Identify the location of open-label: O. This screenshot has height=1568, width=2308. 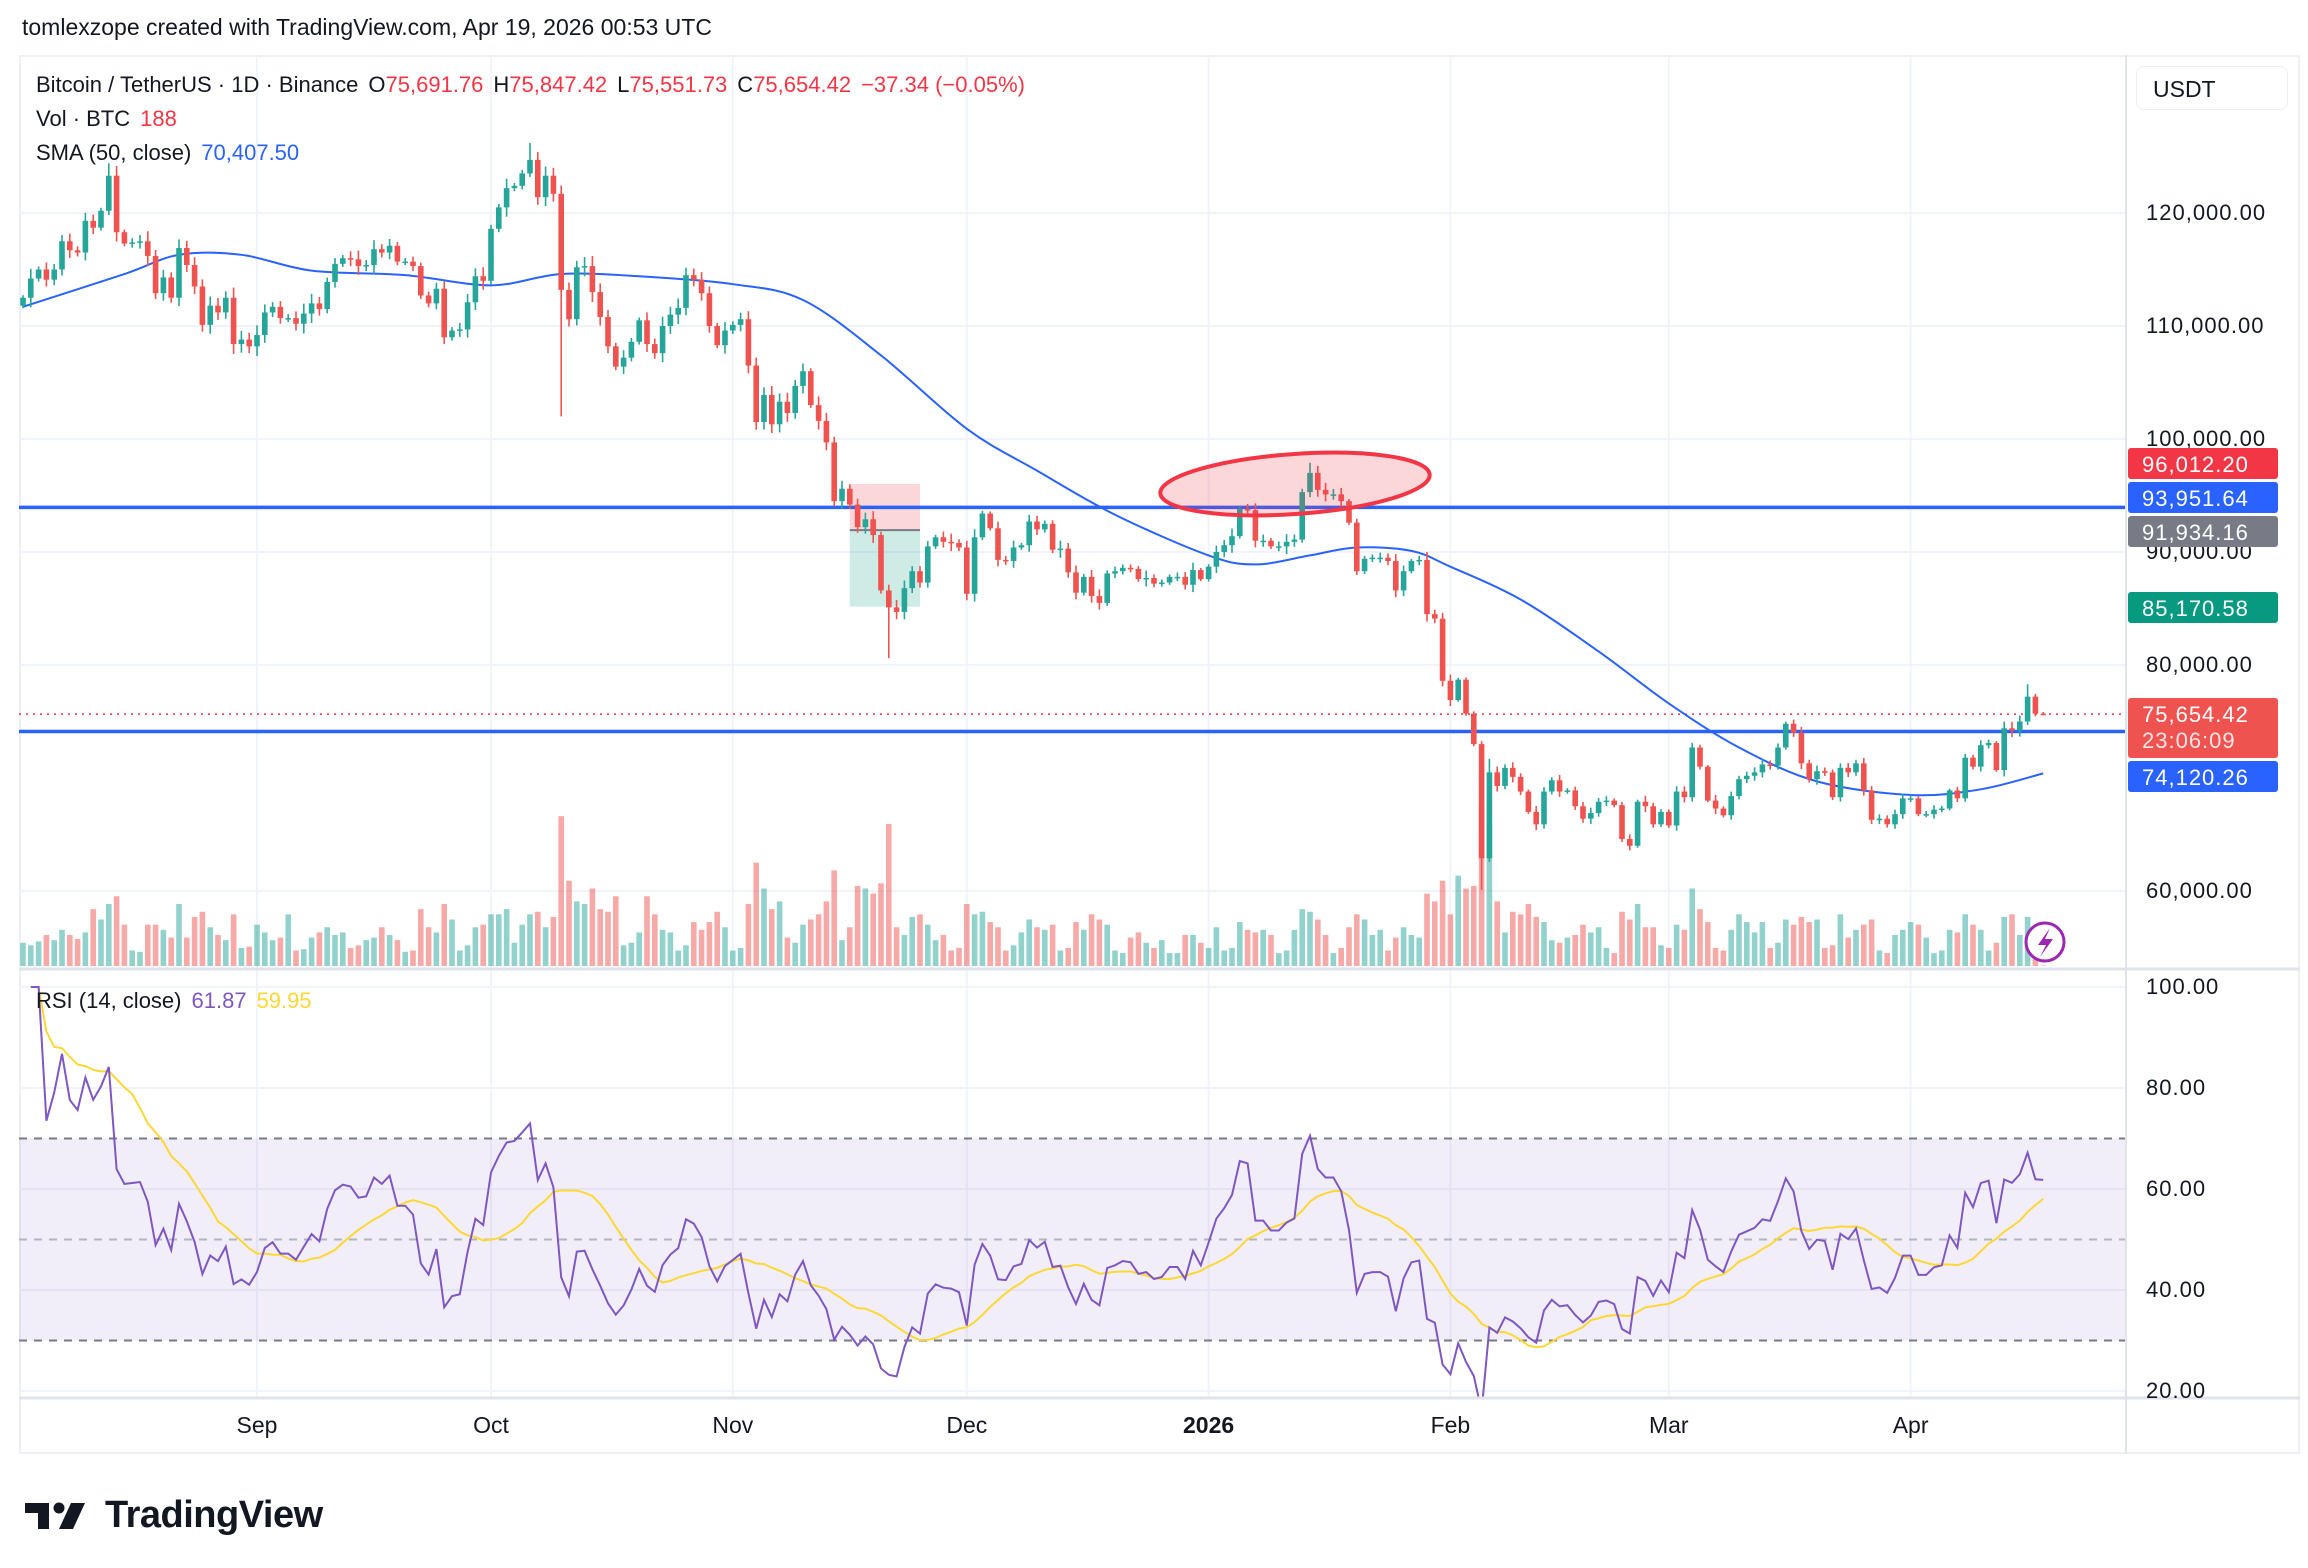
(377, 84).